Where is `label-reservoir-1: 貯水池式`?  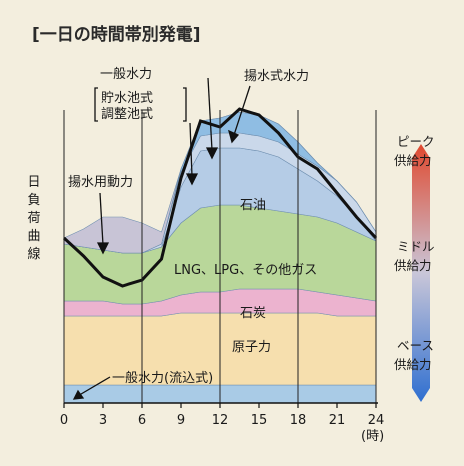
label-reservoir-1: 貯水池式 is located at coordinates (127, 98).